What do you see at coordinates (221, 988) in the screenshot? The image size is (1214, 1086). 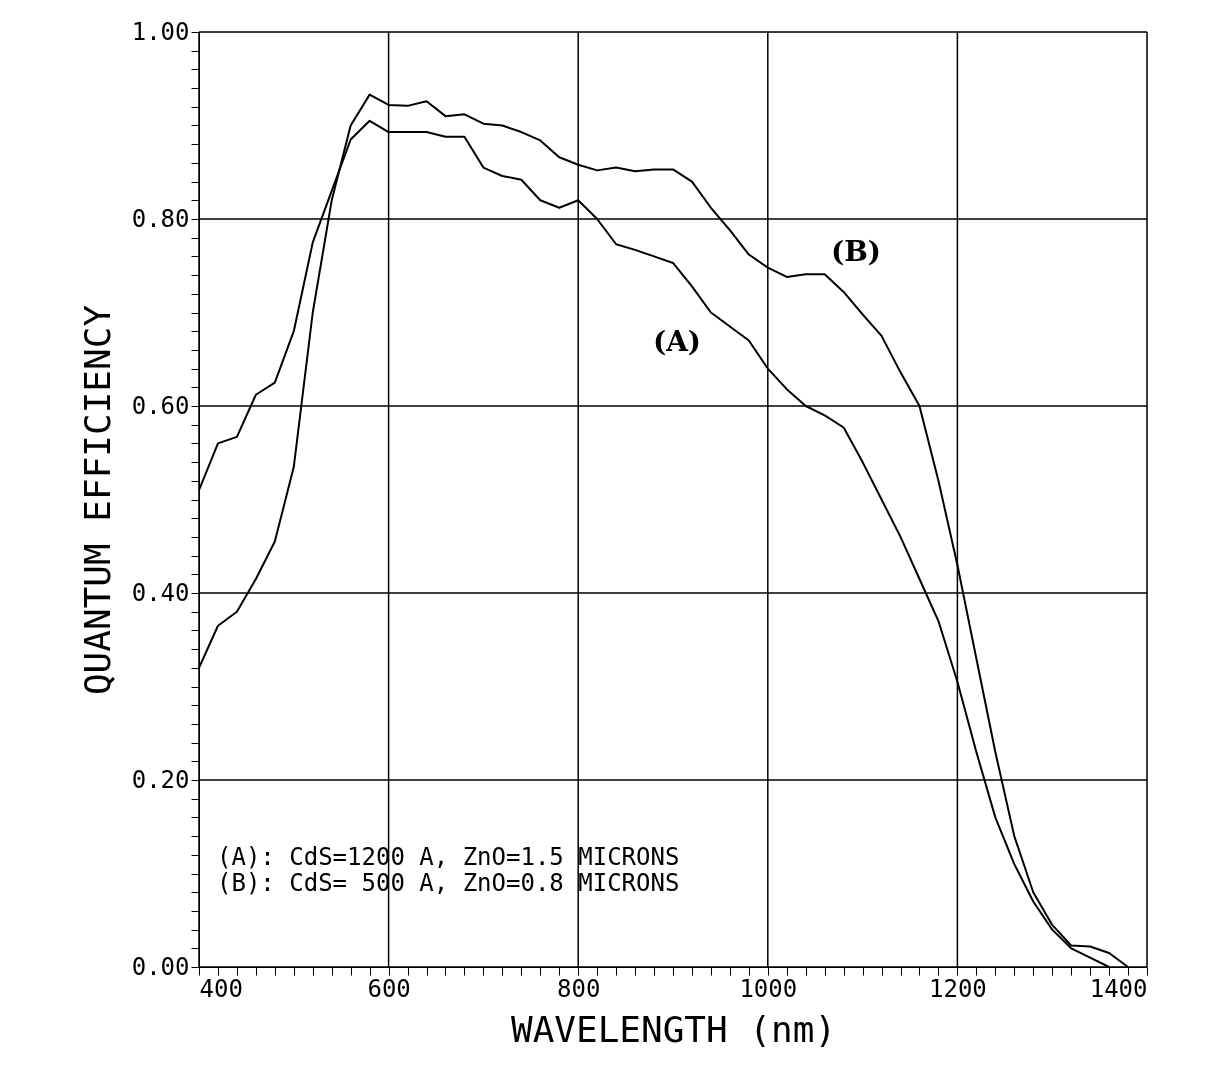 I see `x-tick-label: 400` at bounding box center [221, 988].